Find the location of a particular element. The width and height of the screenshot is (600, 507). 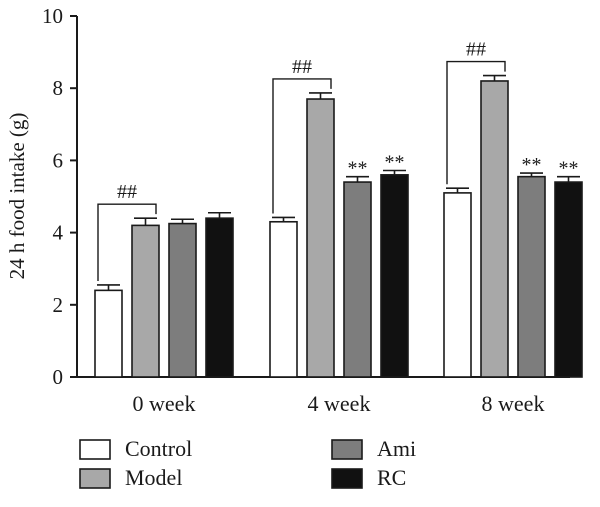

legend-label-rc: RC is located at coordinates (391, 477).